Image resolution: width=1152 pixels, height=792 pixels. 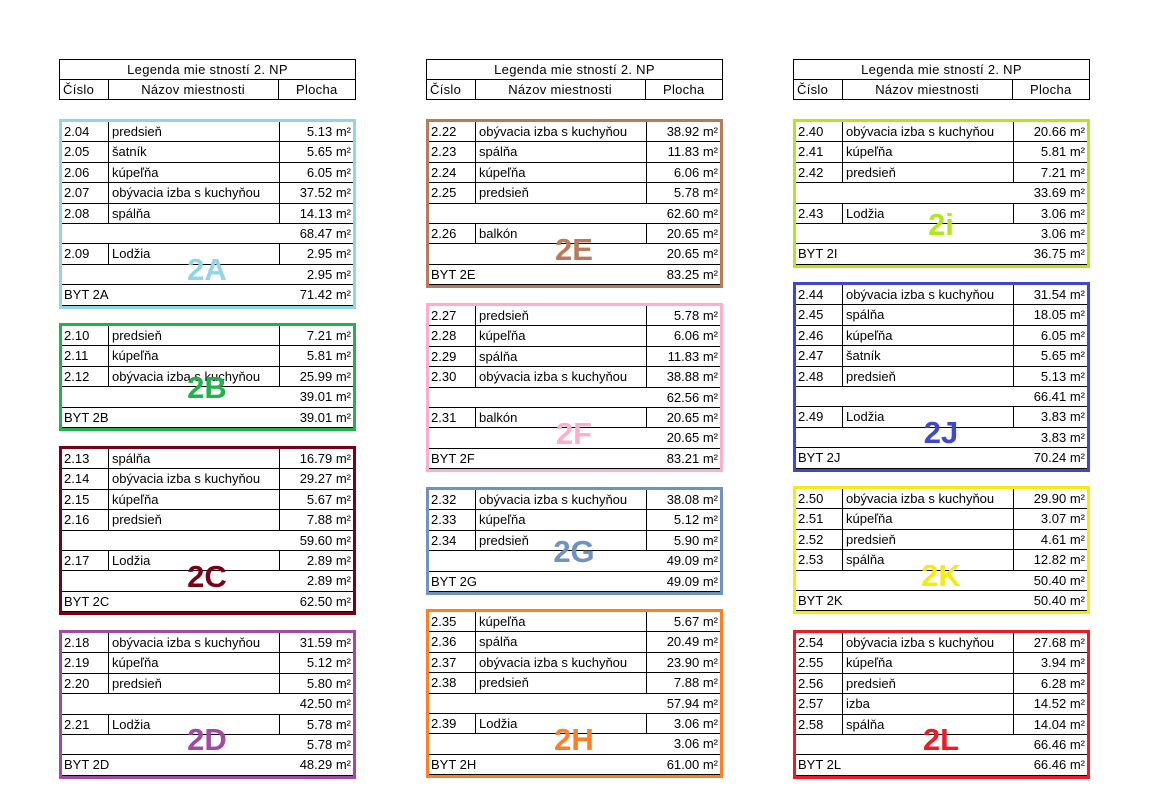 I want to click on subtotal-area: 66.41 m², so click(x=1059, y=396).